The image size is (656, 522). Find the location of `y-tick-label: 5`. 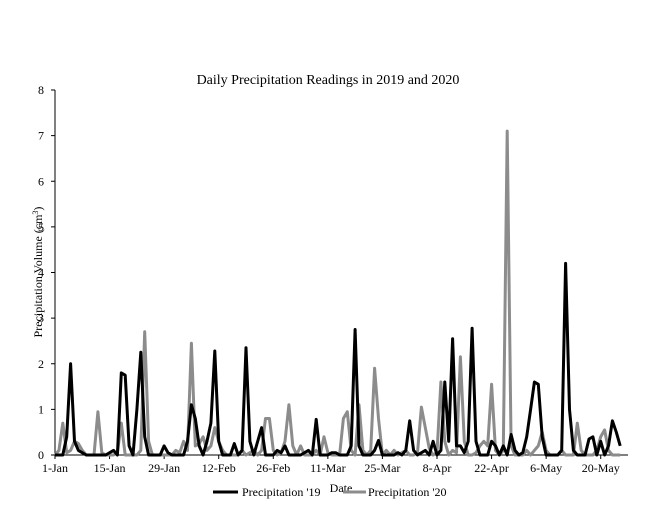

y-tick-label: 5 is located at coordinates (41, 227).